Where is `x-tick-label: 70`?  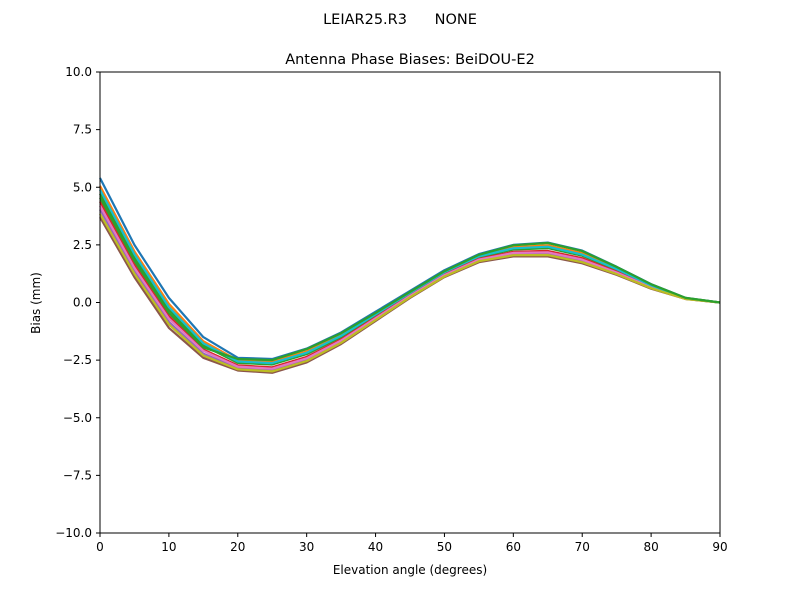
x-tick-label: 70 is located at coordinates (582, 547).